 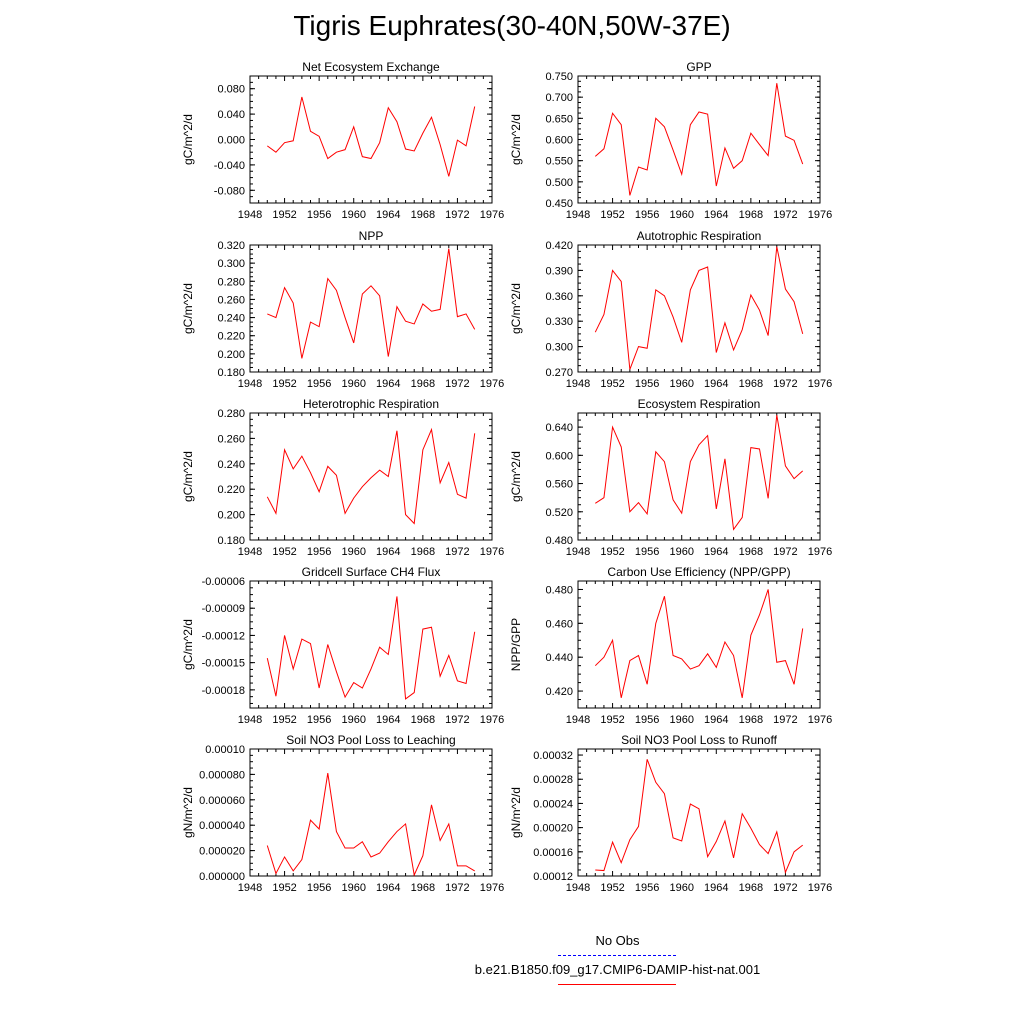 What do you see at coordinates (353, 888) in the screenshot?
I see `panel-9-x-tick-label: 1960` at bounding box center [353, 888].